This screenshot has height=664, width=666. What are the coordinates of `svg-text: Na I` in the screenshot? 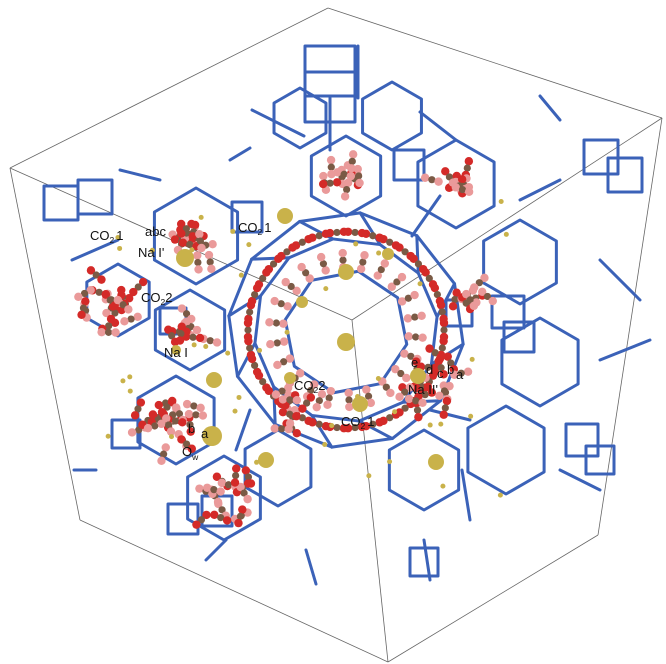 It's located at (176, 352).